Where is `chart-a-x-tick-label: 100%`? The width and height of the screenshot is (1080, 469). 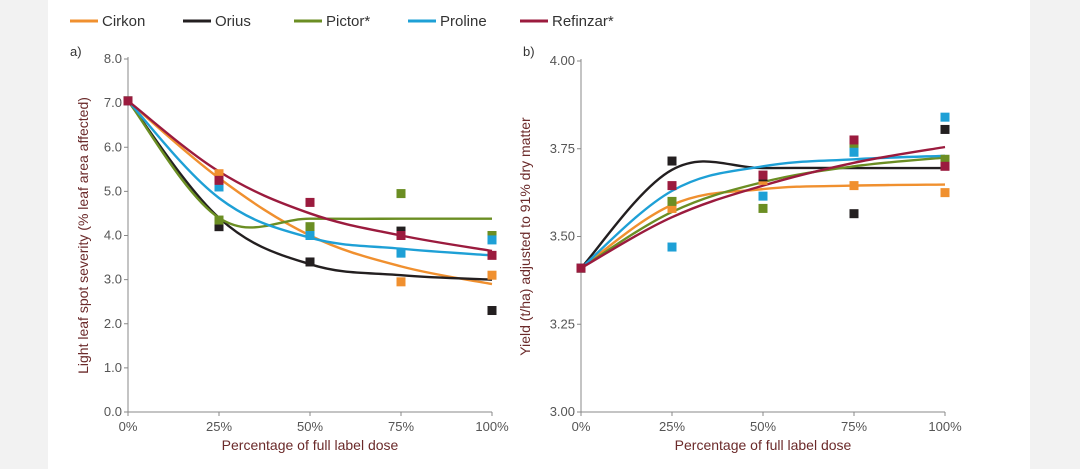
chart-a-x-tick-label: 100% is located at coordinates (492, 426).